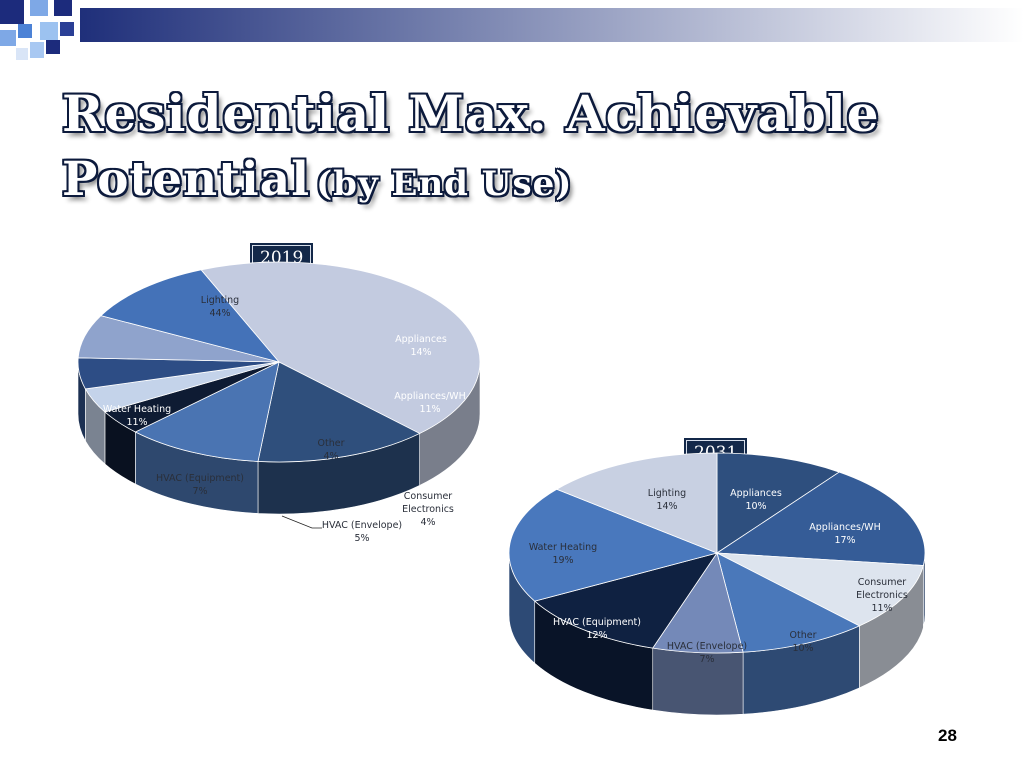 This screenshot has width=1024, height=768. What do you see at coordinates (361, 538) in the screenshot?
I see `chart-2019-label-hvac-envelope-value: 5%` at bounding box center [361, 538].